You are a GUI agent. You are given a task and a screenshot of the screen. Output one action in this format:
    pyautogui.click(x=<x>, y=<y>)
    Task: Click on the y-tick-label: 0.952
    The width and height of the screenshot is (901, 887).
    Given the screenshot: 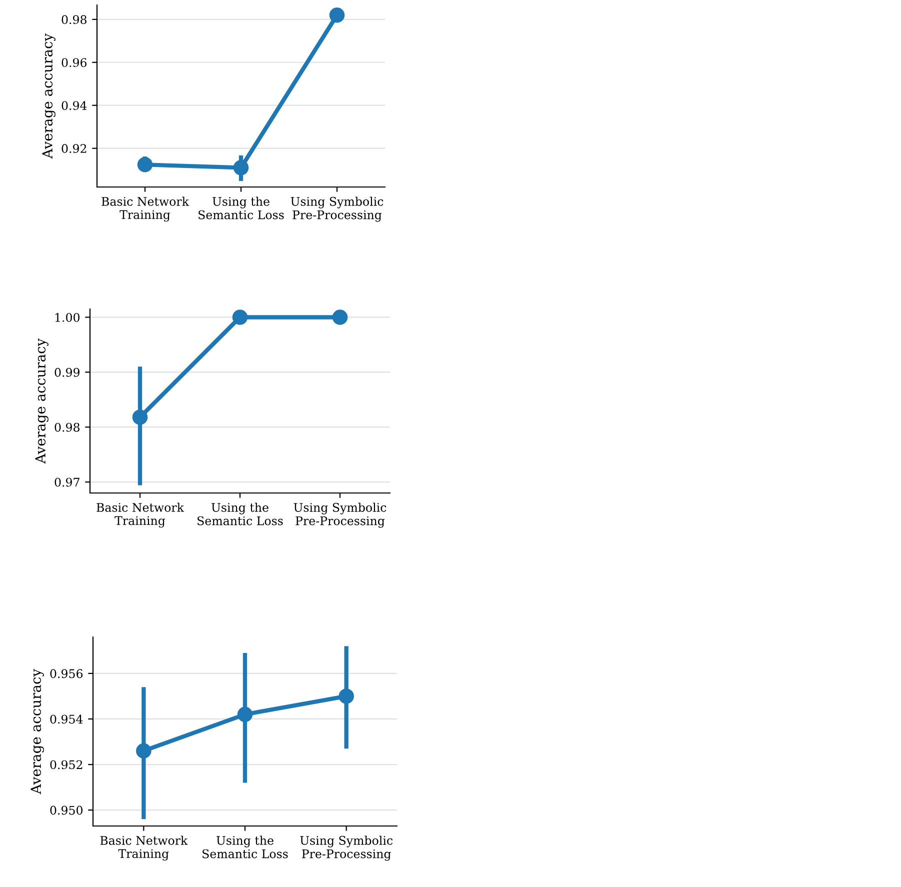 What is the action you would take?
    pyautogui.click(x=66, y=765)
    